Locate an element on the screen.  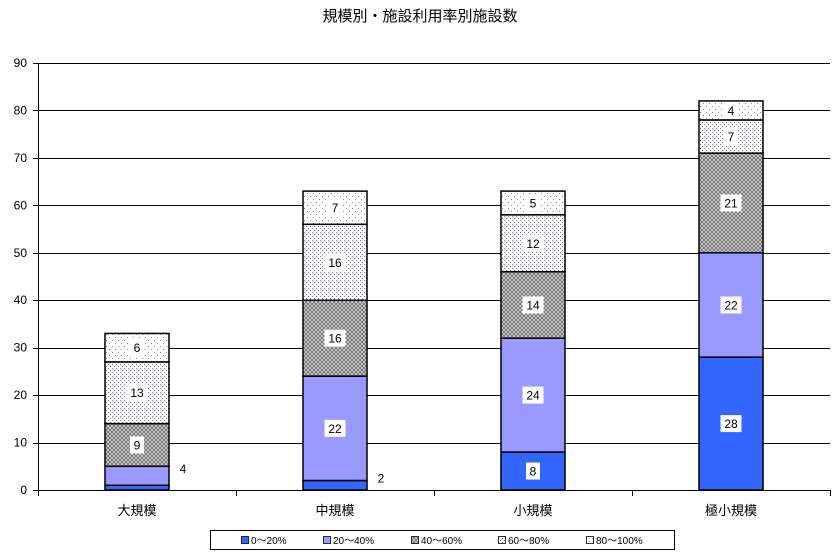
legend-item: 0～20% is located at coordinates (264, 541).